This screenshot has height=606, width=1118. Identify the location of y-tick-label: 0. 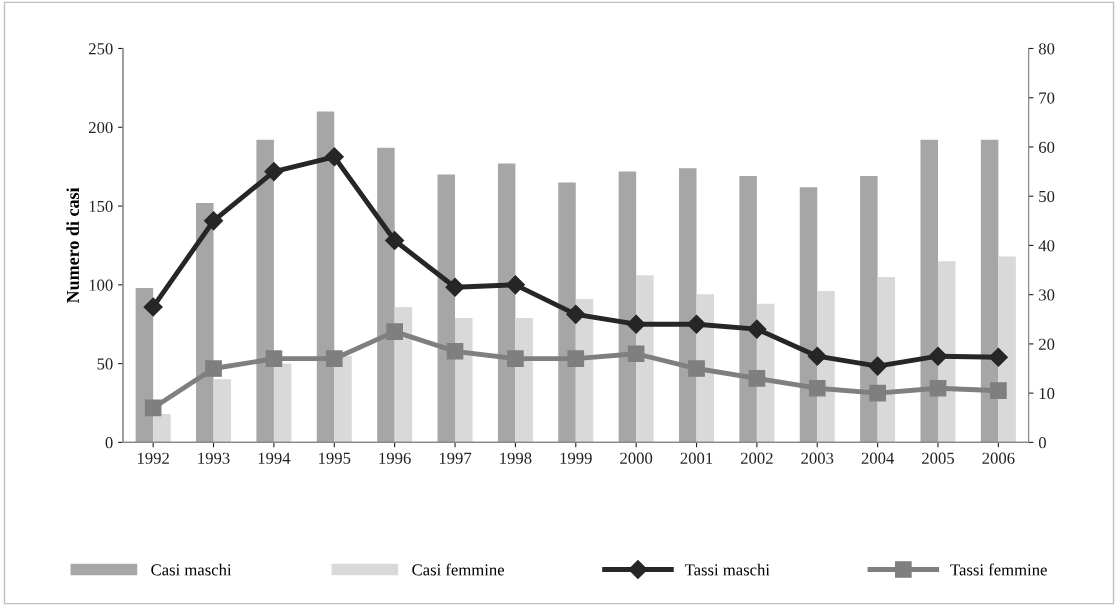
(109, 443).